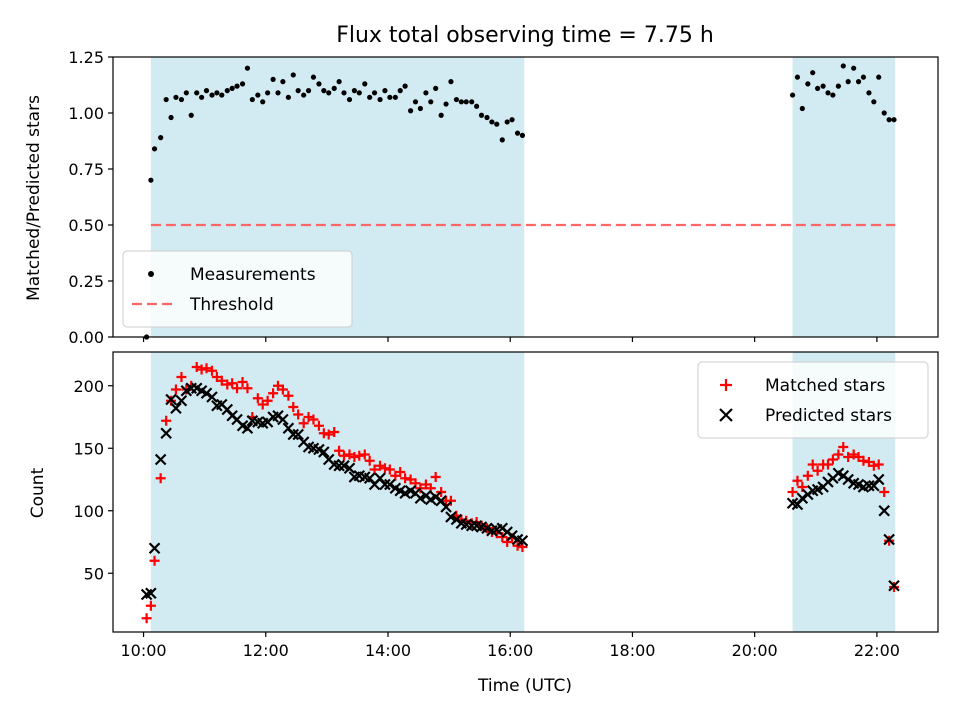  Describe the element at coordinates (388, 650) in the screenshot. I see `x-tick-label: 14:00` at that location.